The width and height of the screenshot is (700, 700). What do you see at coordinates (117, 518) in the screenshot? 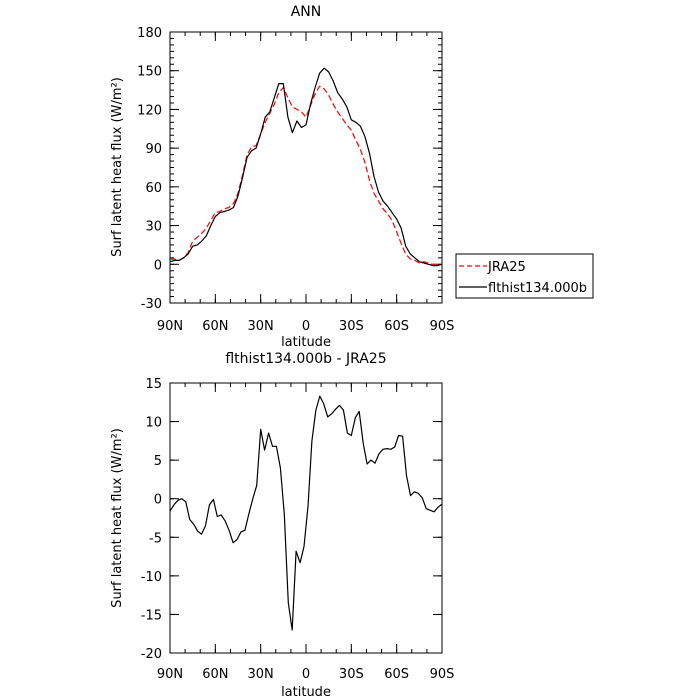
I see `panel2-y-axis-title: Surf latent heat flux (W/m²)` at bounding box center [117, 518].